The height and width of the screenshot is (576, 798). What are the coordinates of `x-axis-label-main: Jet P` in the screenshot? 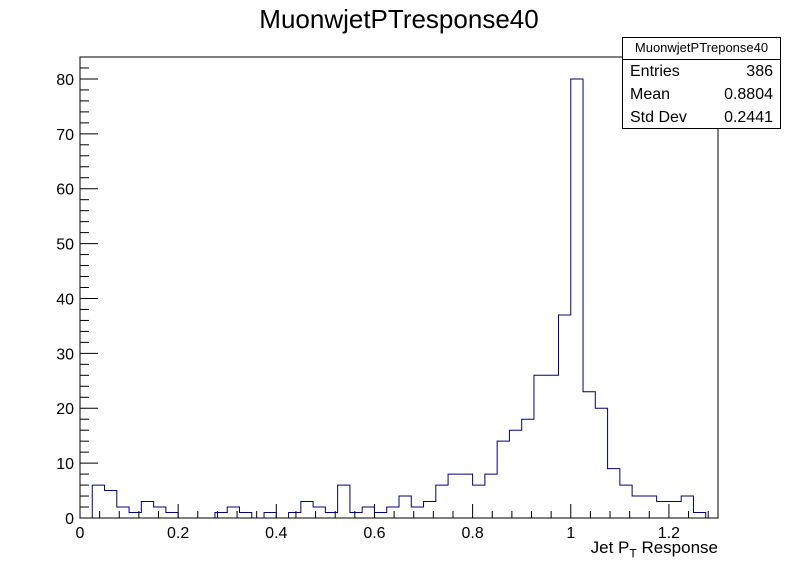 It's located at (610, 547).